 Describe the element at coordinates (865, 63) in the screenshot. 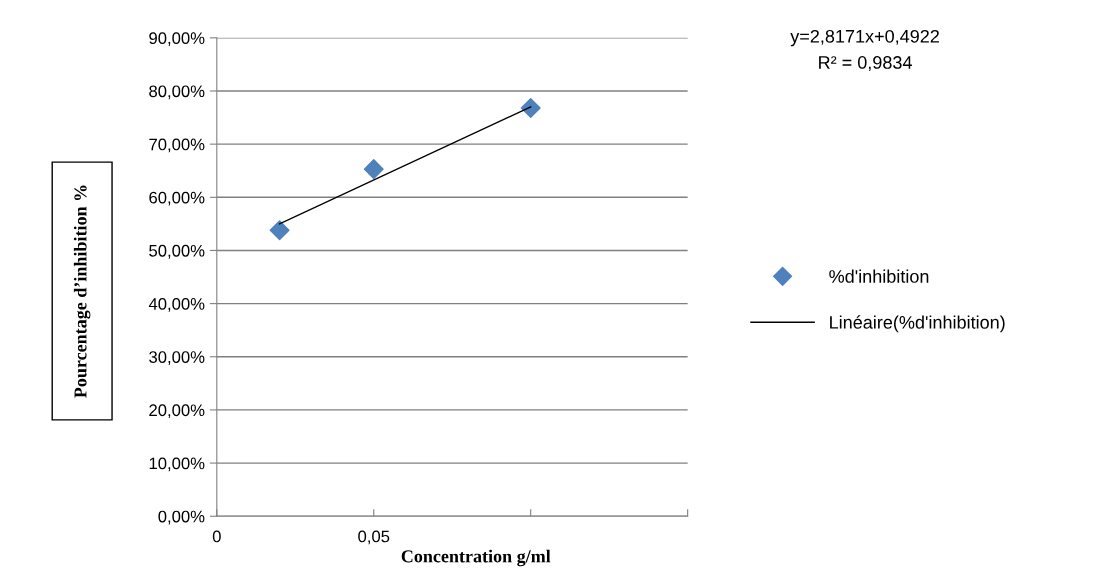

I see `text: R² = 0,9834` at that location.